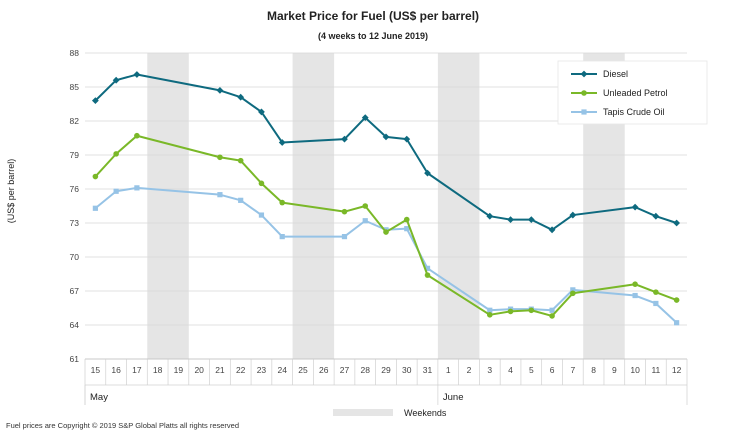 The image size is (746, 438). I want to click on legend-label: Diesel, so click(615, 74).